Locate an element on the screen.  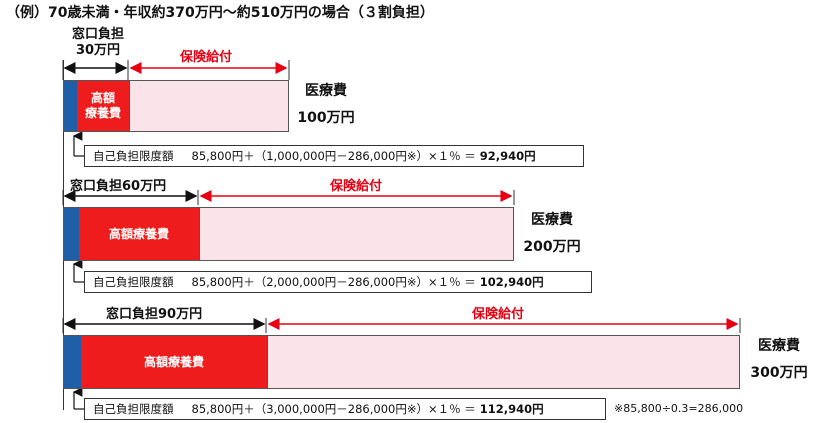
medical-cost-label-1: 医療費 is located at coordinates (326, 91).